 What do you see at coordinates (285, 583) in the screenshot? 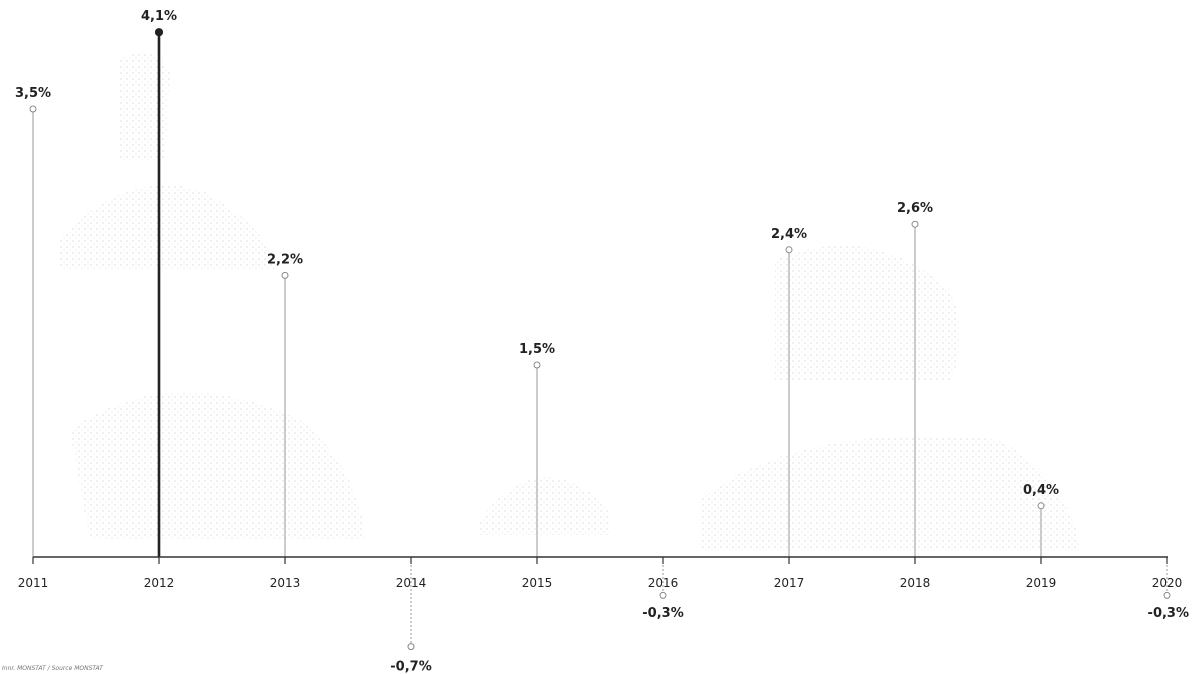
I see `x-label-2013: 2013` at bounding box center [285, 583].